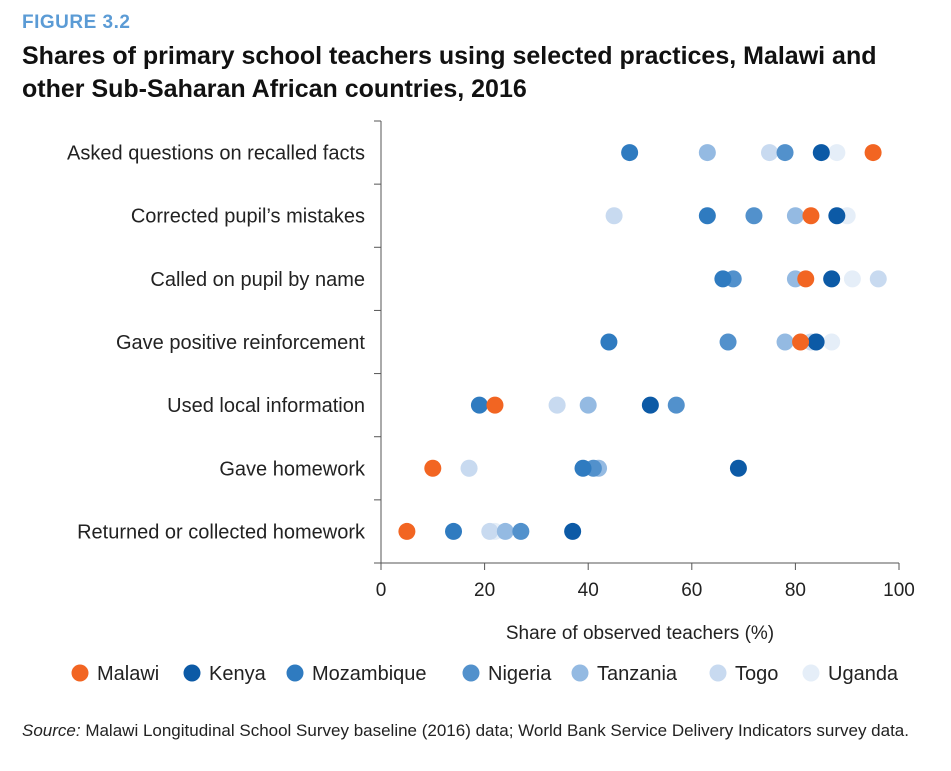 This screenshot has width=951, height=771. I want to click on x-tick-label: 20, so click(484, 590).